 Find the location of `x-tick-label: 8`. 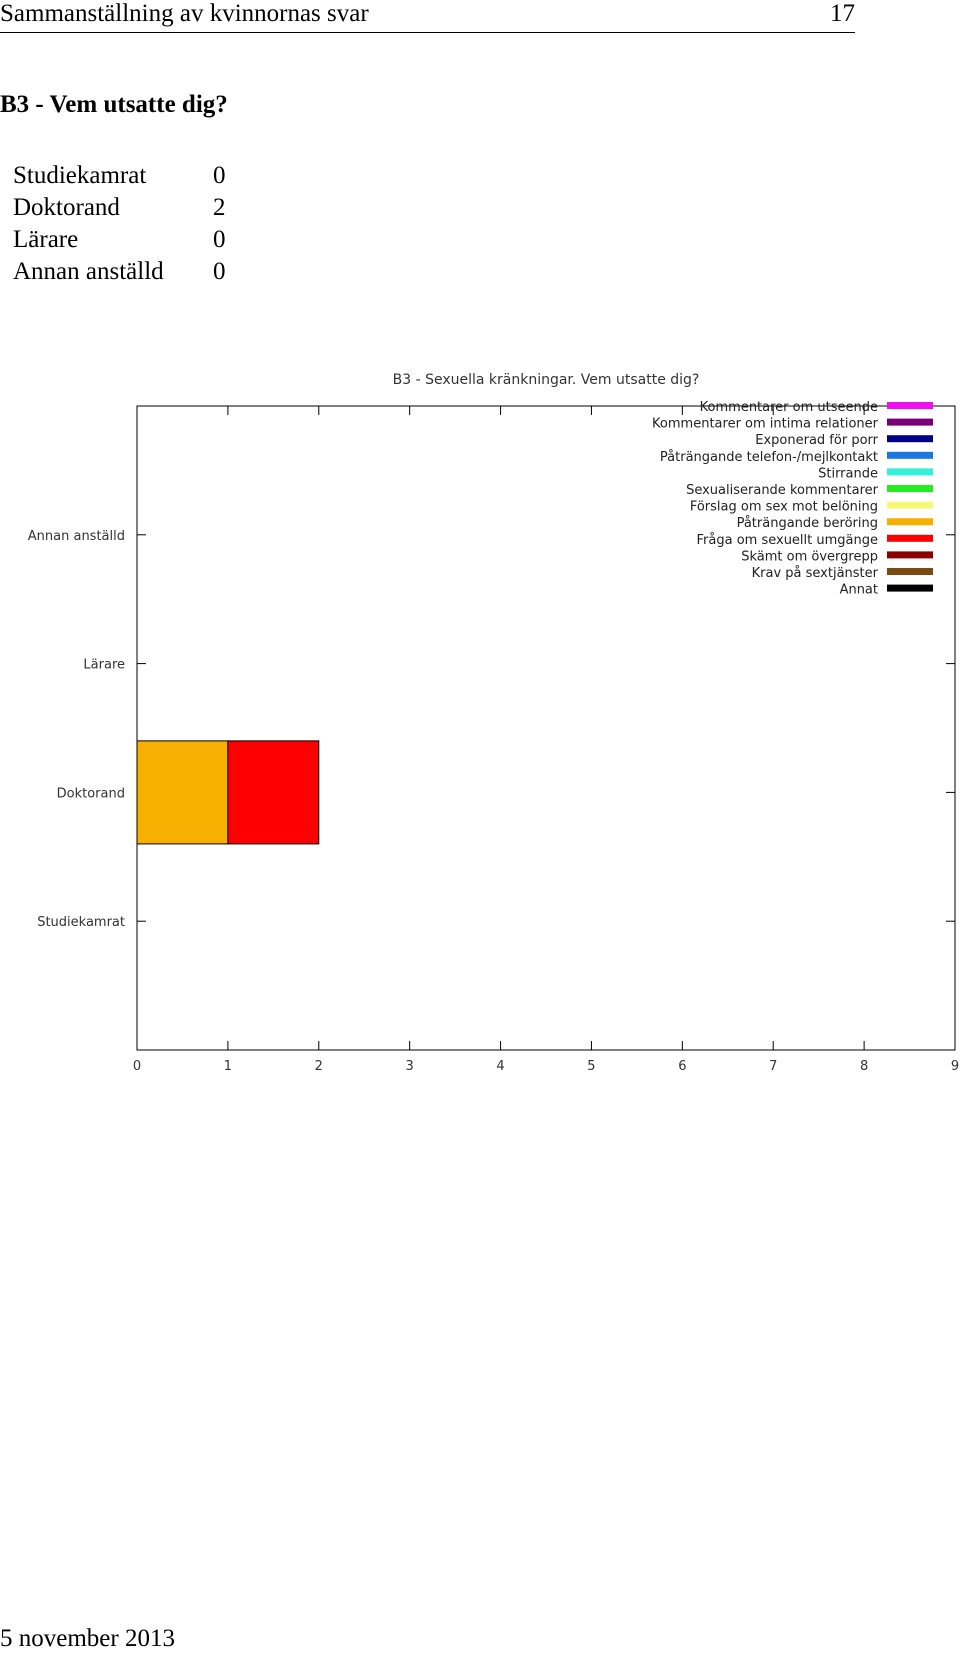

x-tick-label: 8 is located at coordinates (864, 1066).